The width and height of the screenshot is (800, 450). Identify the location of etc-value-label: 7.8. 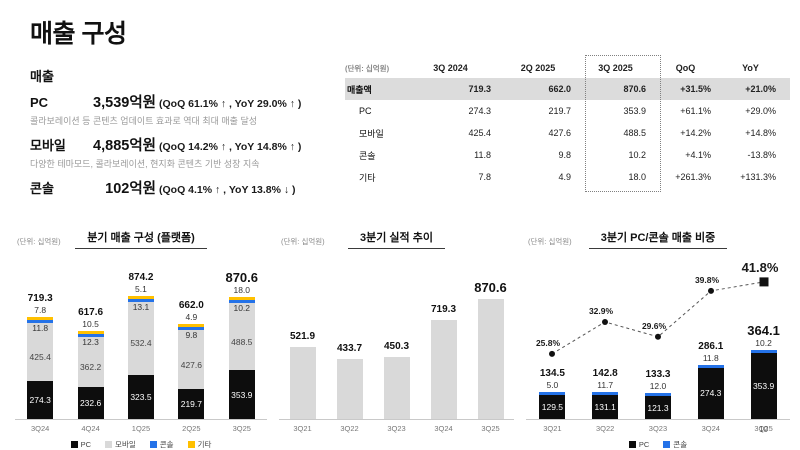
(40, 309).